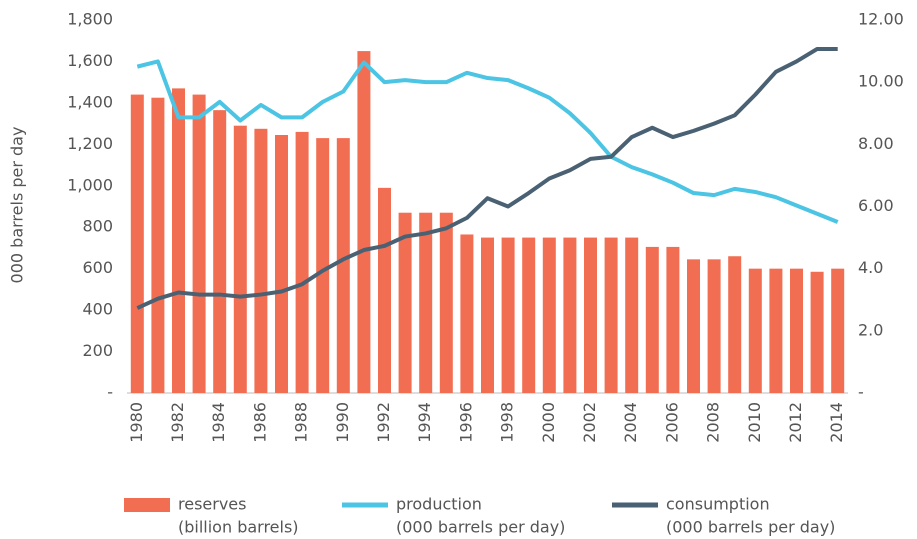  I want to click on x-tick-label: 1984, so click(218, 422).